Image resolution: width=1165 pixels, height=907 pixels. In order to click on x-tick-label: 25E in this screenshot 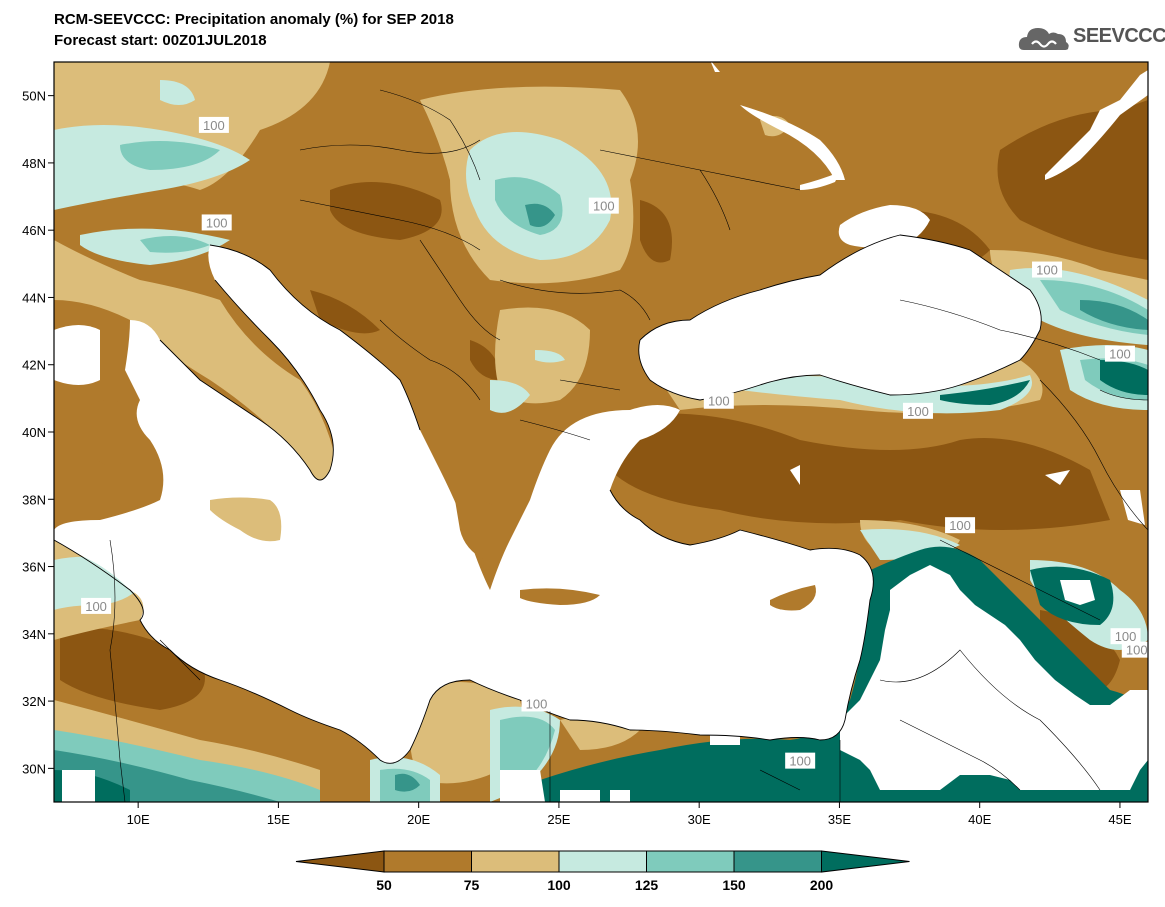, I will do `click(558, 819)`.